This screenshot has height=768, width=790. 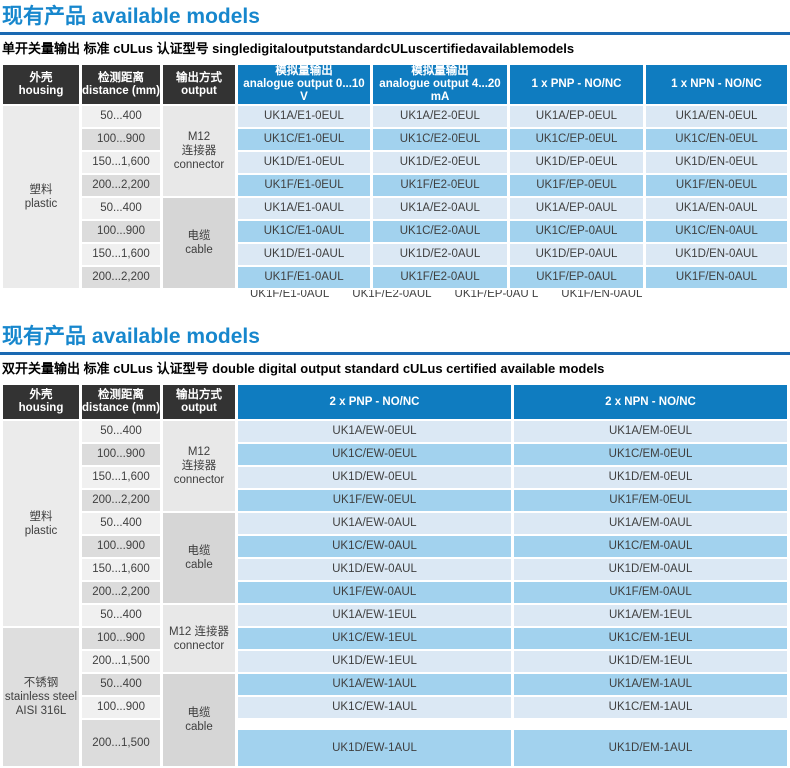 What do you see at coordinates (304, 116) in the screenshot?
I see `model-cell: UK1A/E1-0EUL` at bounding box center [304, 116].